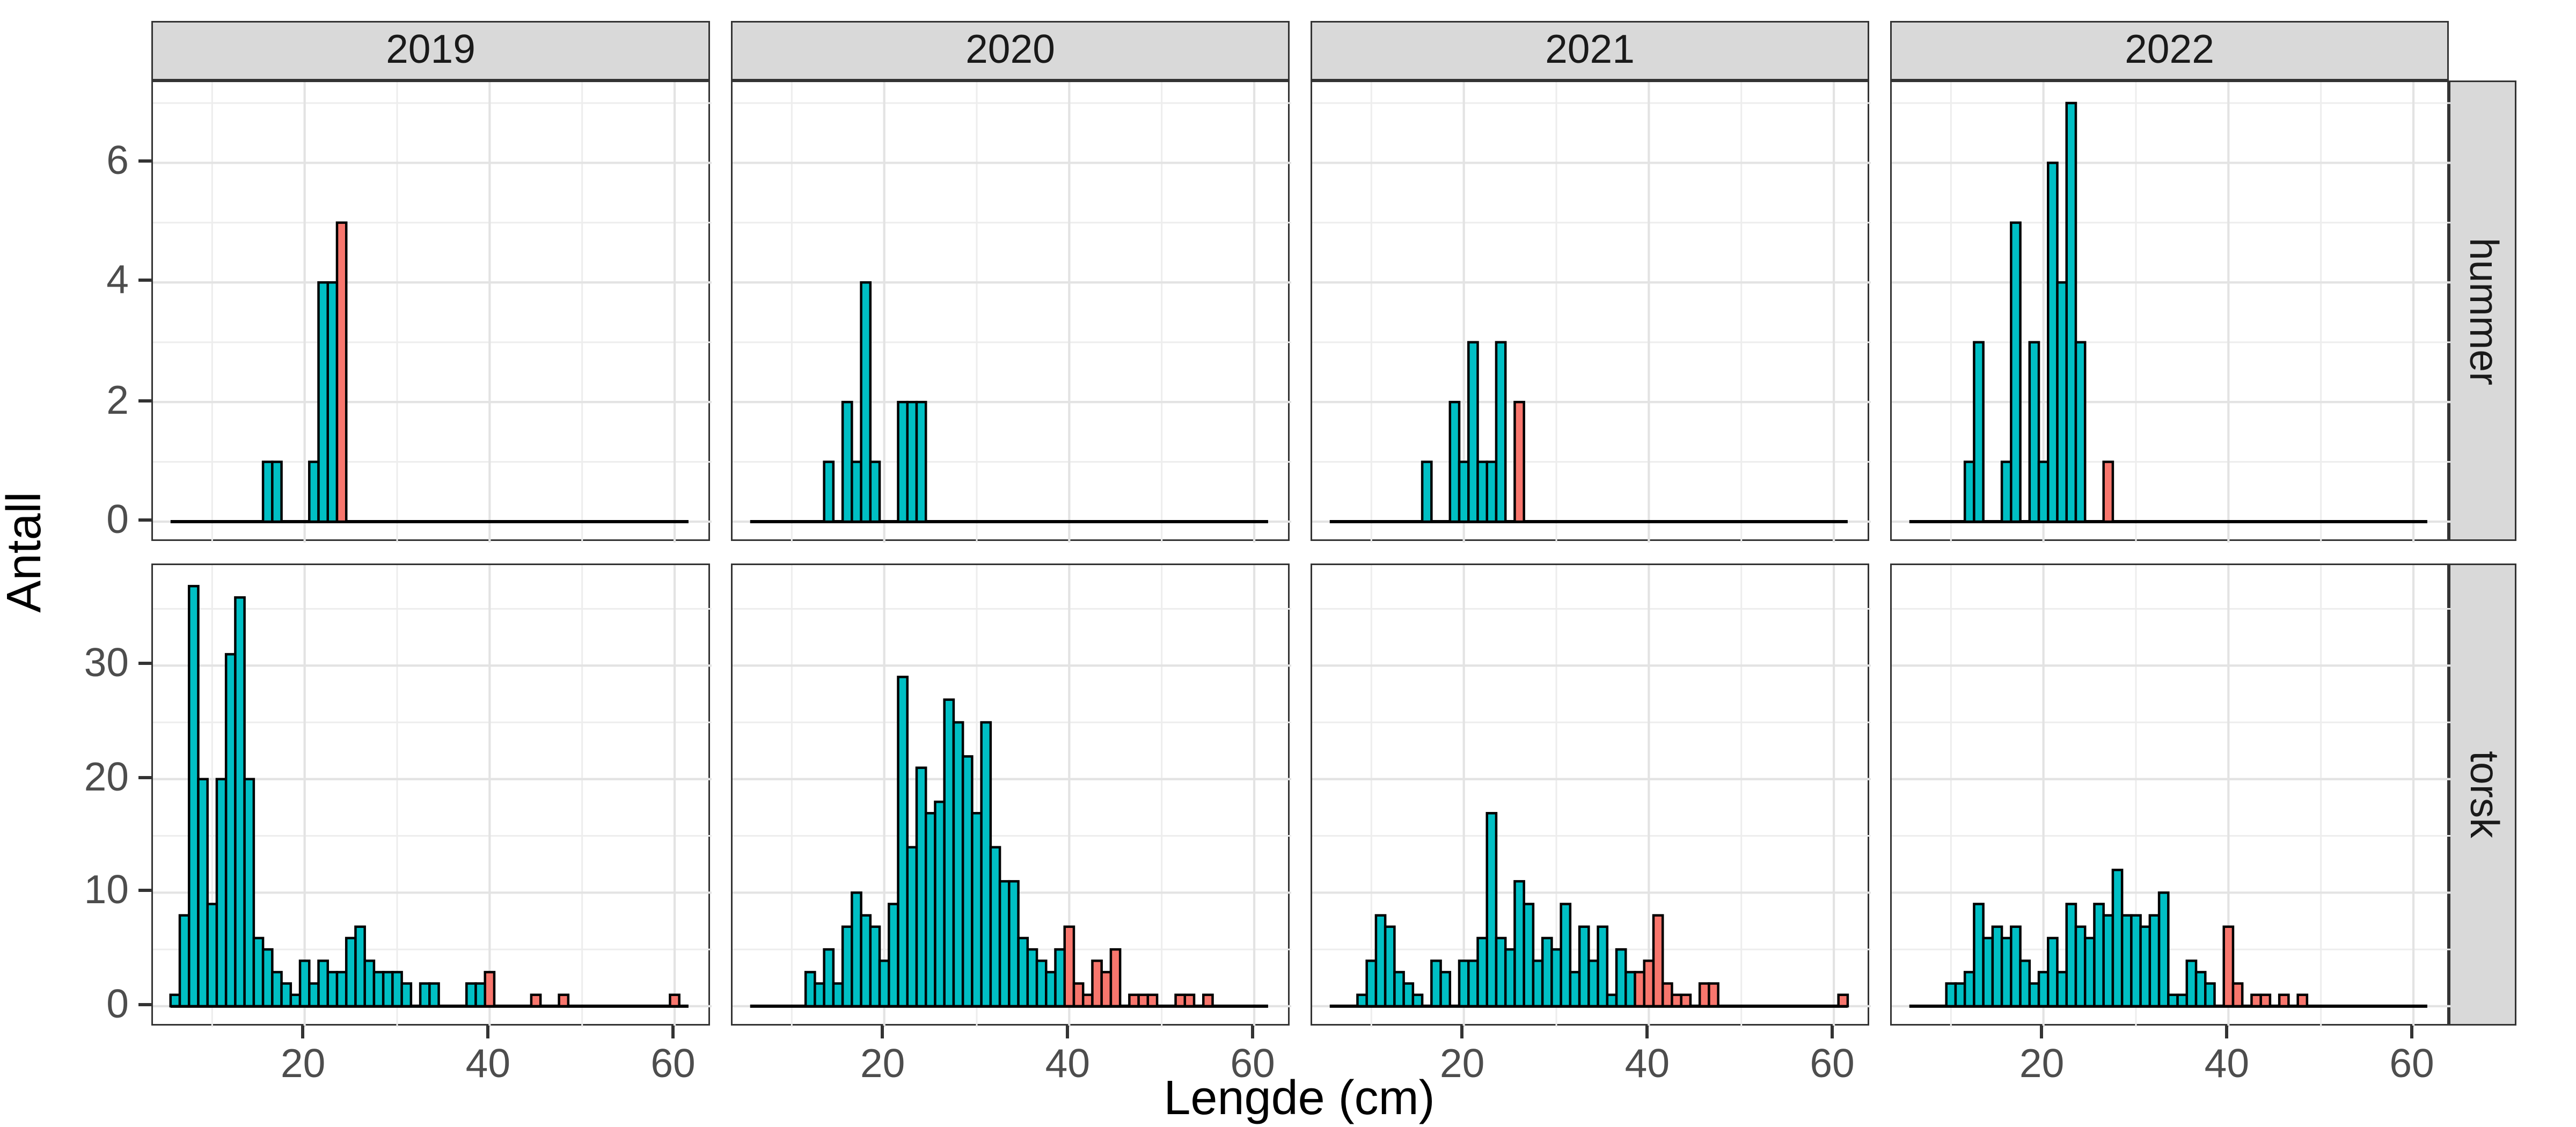 This screenshot has height=1127, width=2576. I want to click on facet-strip-label: torsk, so click(2483, 794).